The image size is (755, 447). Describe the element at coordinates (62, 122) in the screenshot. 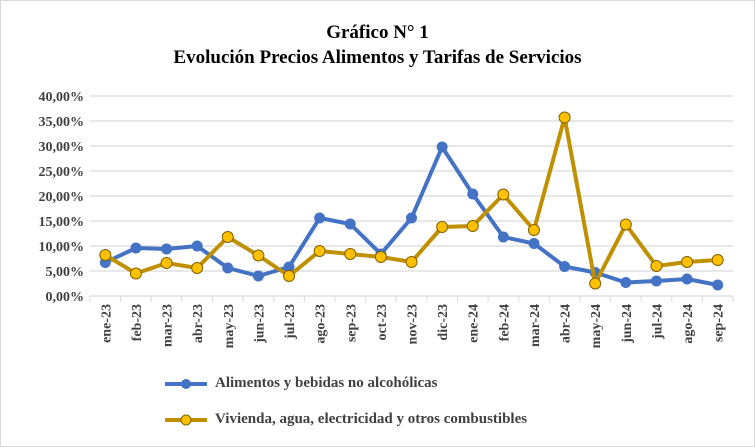

I see `y-tick-label: 35,00%` at that location.